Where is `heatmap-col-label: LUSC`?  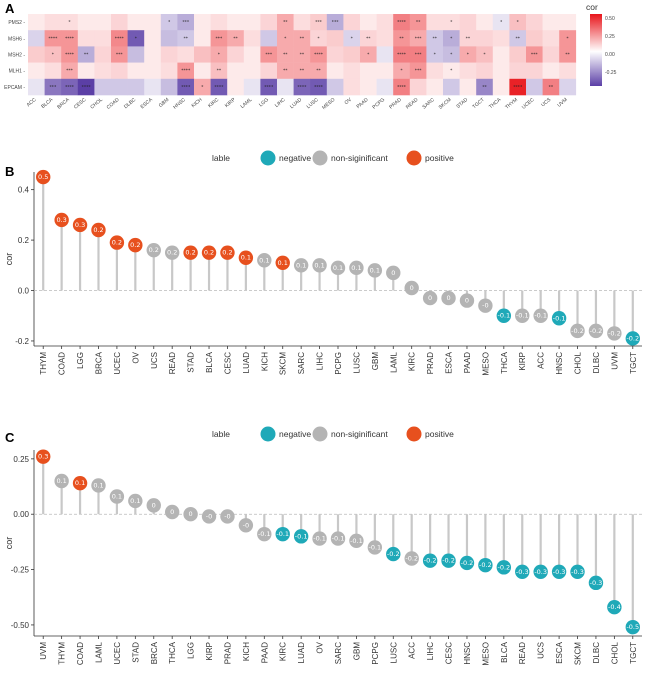
heatmap-col-label: LUSC is located at coordinates (313, 103).